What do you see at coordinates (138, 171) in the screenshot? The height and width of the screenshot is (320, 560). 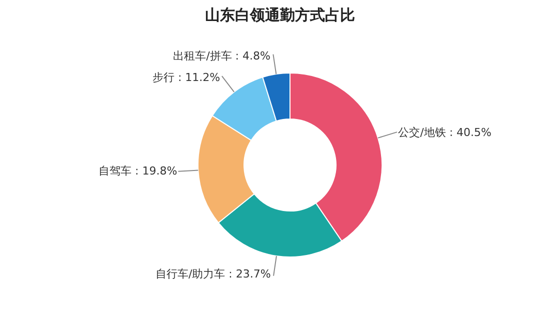 I see `slice-label: 自驾车 : 19.8%` at bounding box center [138, 171].